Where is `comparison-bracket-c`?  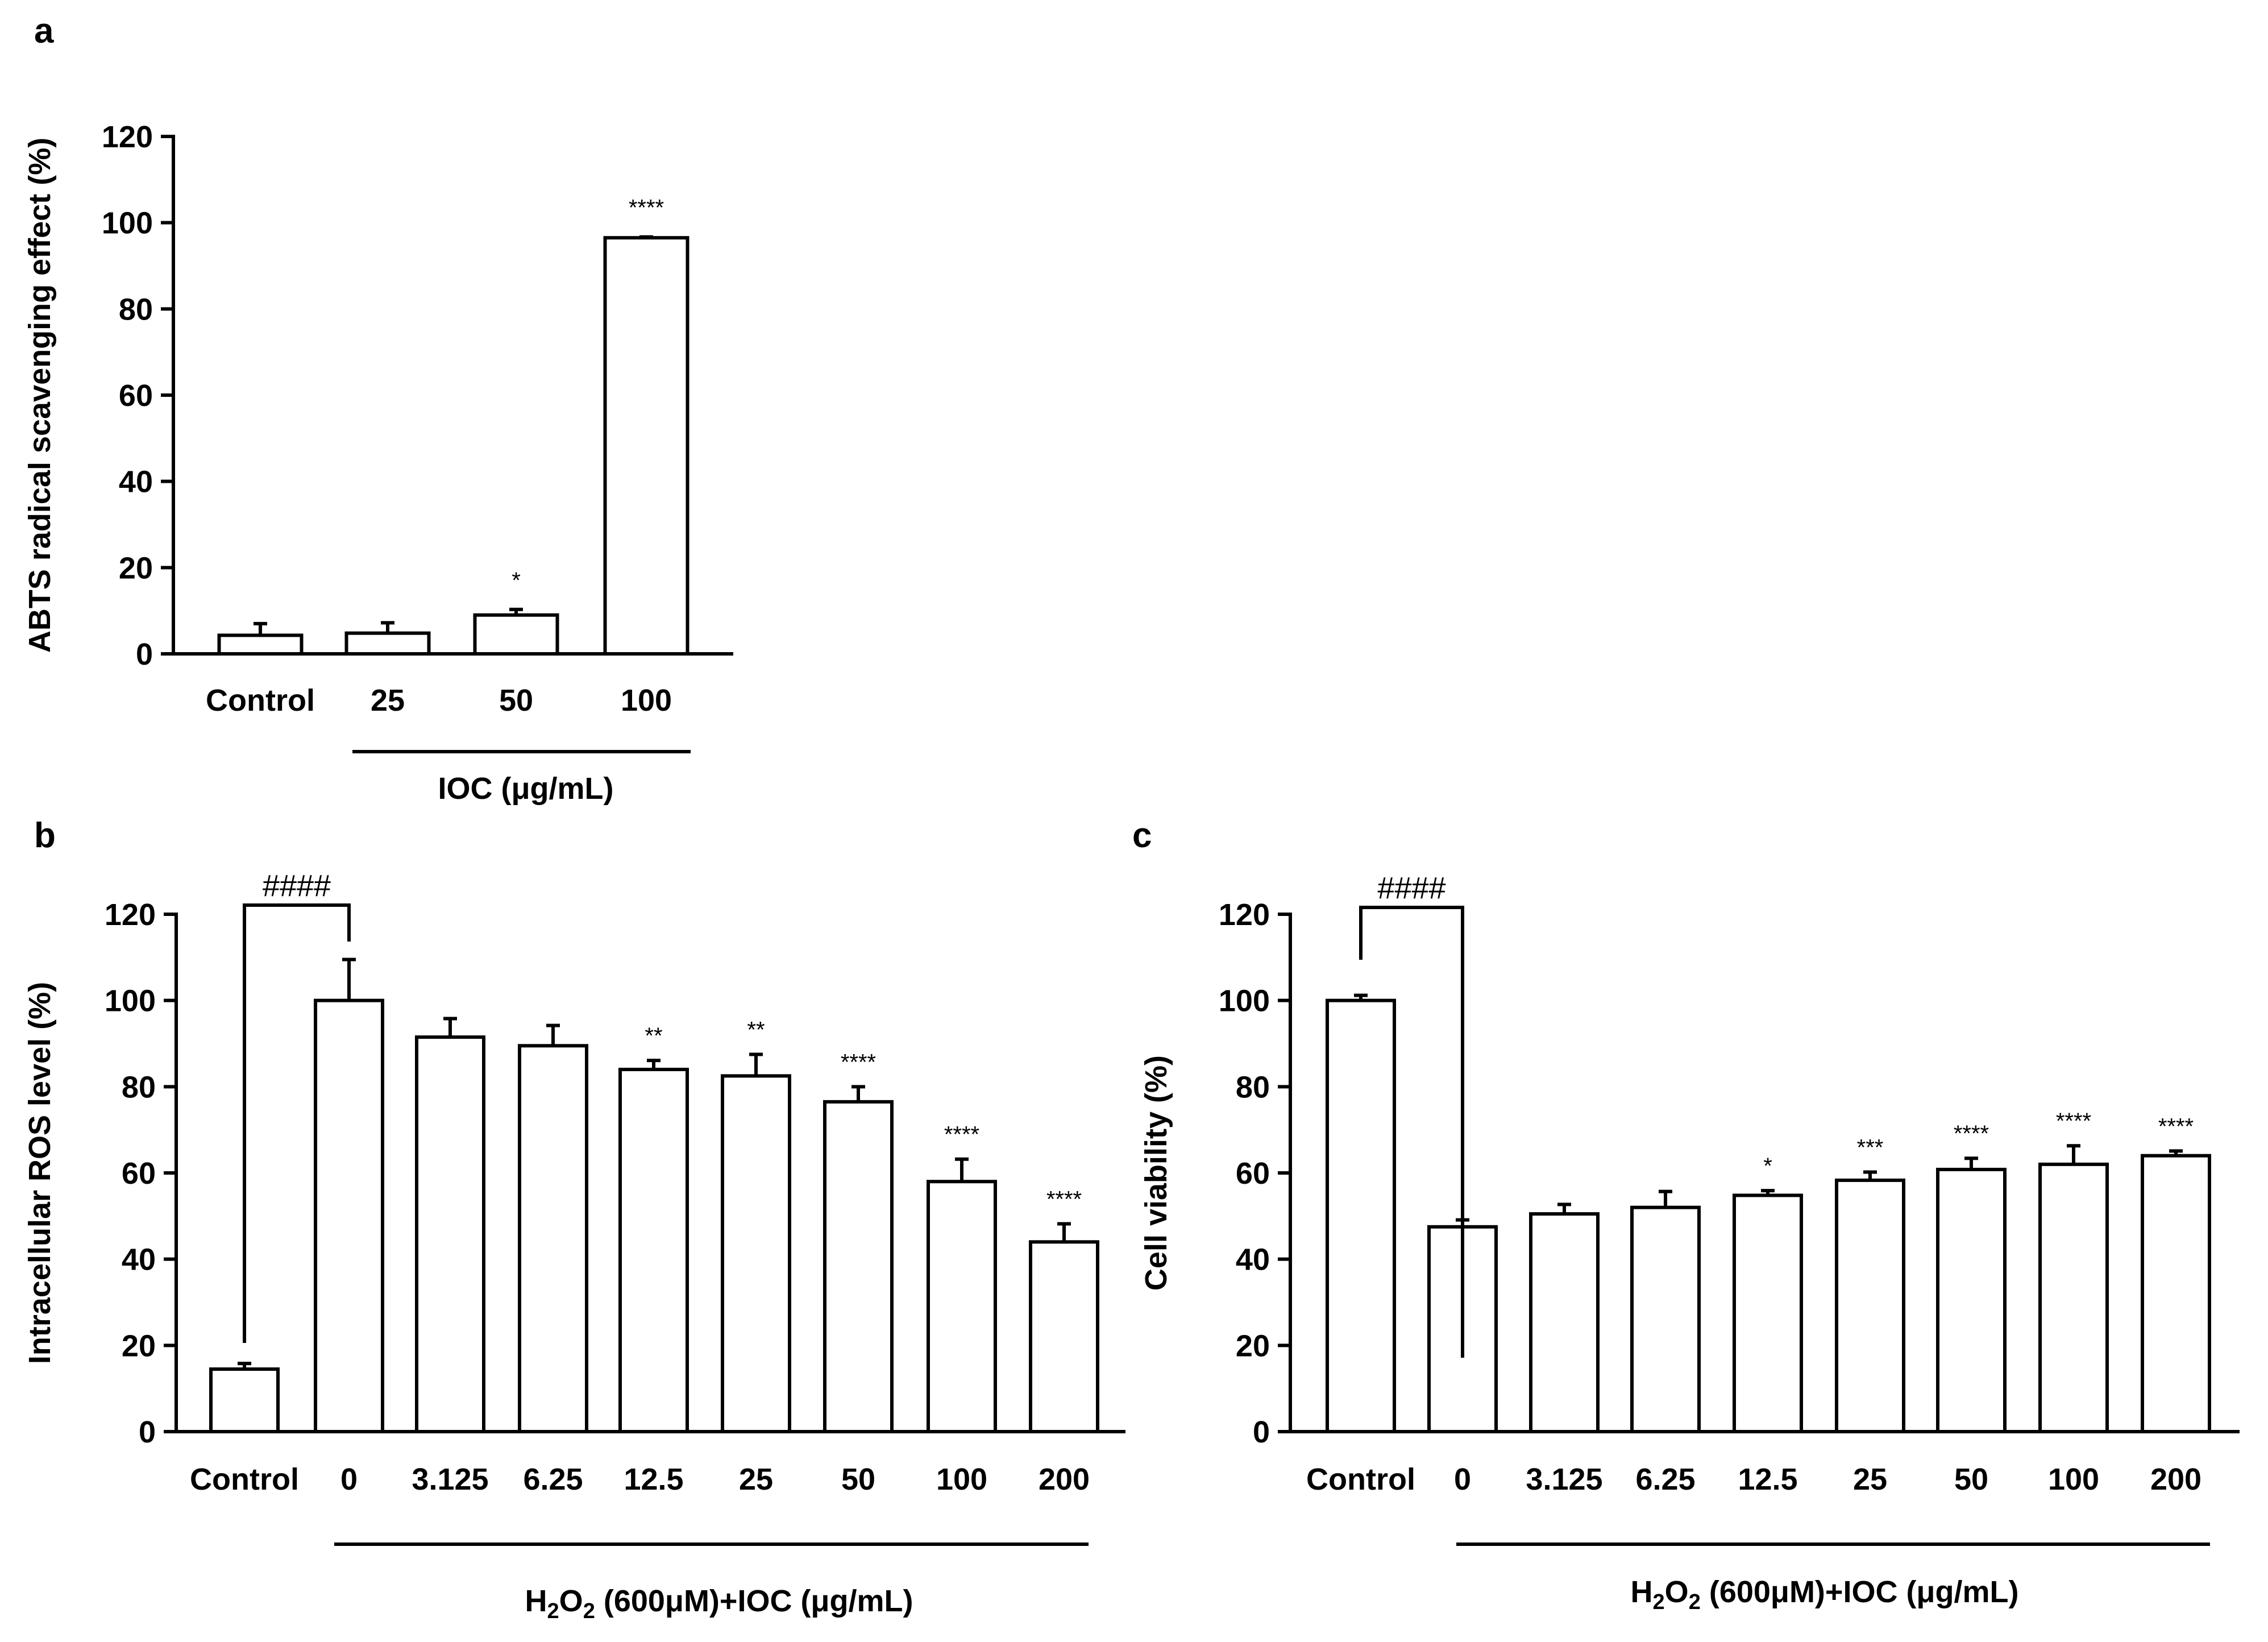 comparison-bracket-c is located at coordinates (1411, 1132).